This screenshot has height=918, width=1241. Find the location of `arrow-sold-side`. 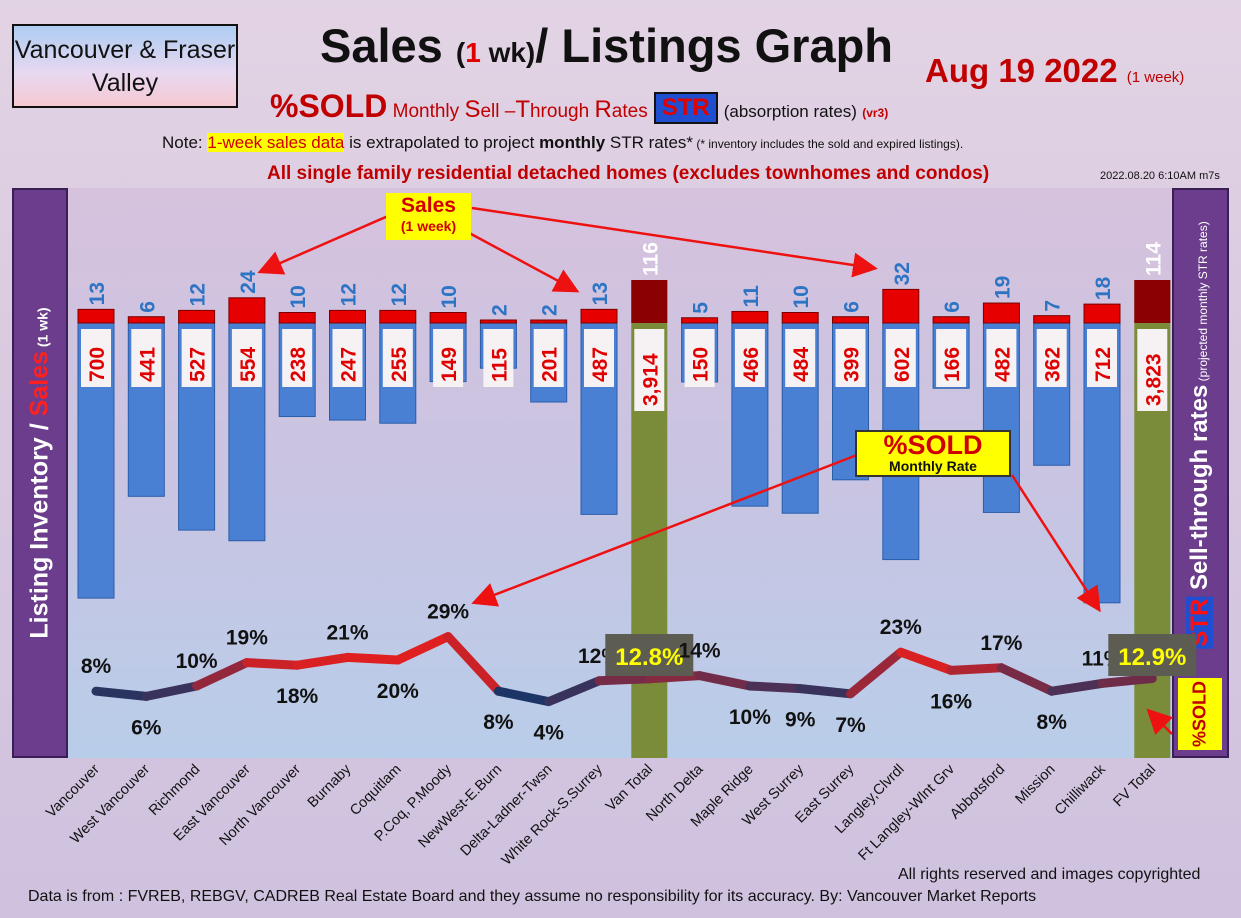

arrow-sold-side is located at coordinates (1159, 721).